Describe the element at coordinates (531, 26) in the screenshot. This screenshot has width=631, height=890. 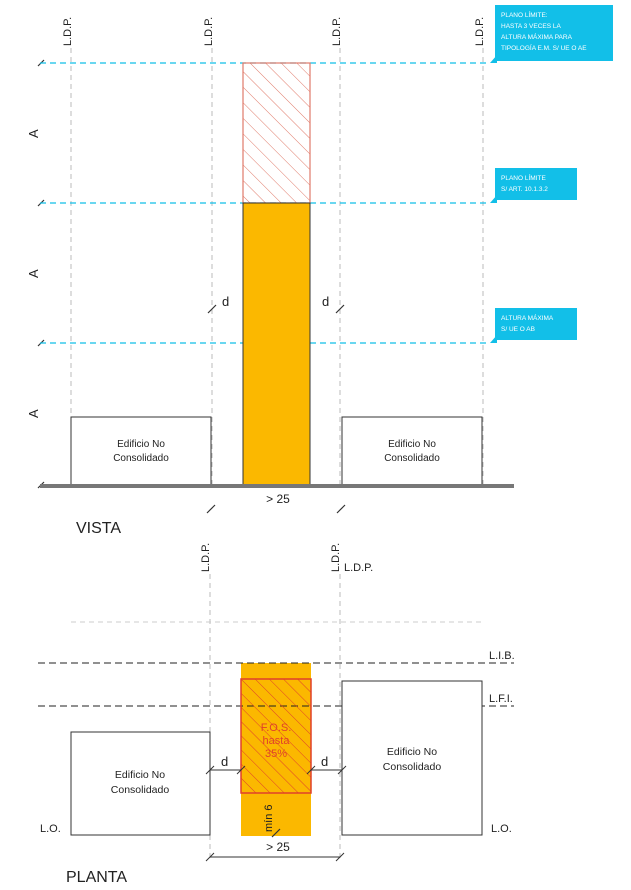
I see `callout-1-line-2: HASTA 3 VECES LA` at that location.